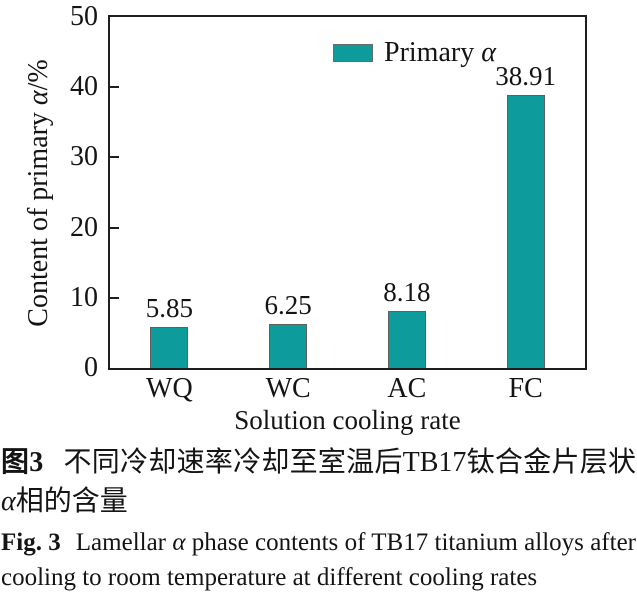 Image resolution: width=637 pixels, height=597 pixels. Describe the element at coordinates (124, 542) in the screenshot. I see `caption-english-text: Lamellar` at that location.